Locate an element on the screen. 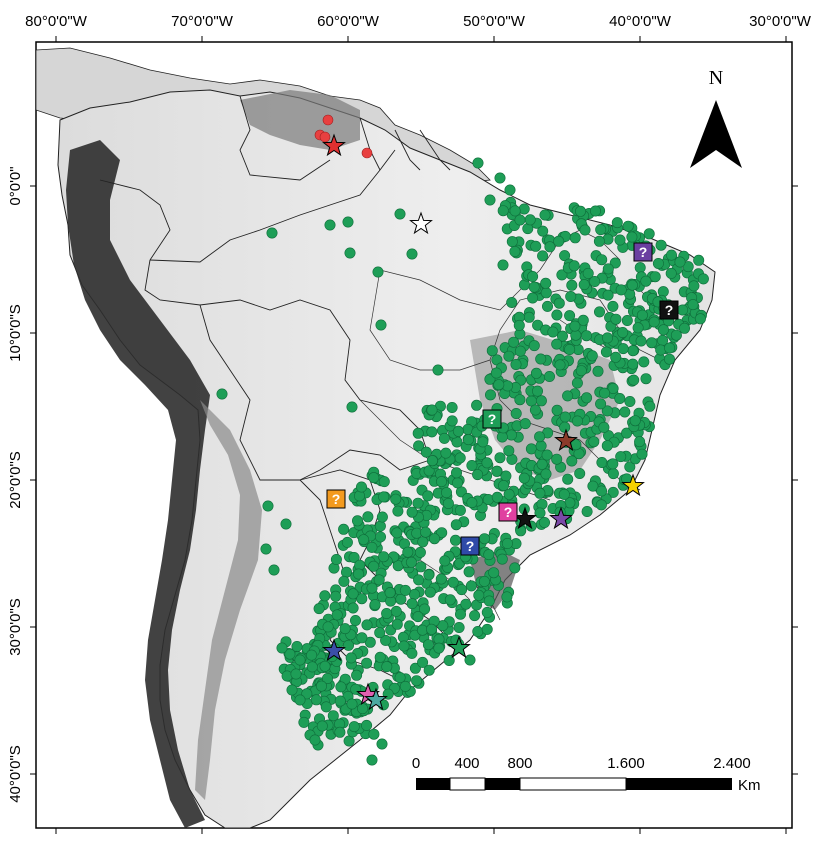 The width and height of the screenshot is (828, 850). north-arrow: N is located at coordinates (716, 117).